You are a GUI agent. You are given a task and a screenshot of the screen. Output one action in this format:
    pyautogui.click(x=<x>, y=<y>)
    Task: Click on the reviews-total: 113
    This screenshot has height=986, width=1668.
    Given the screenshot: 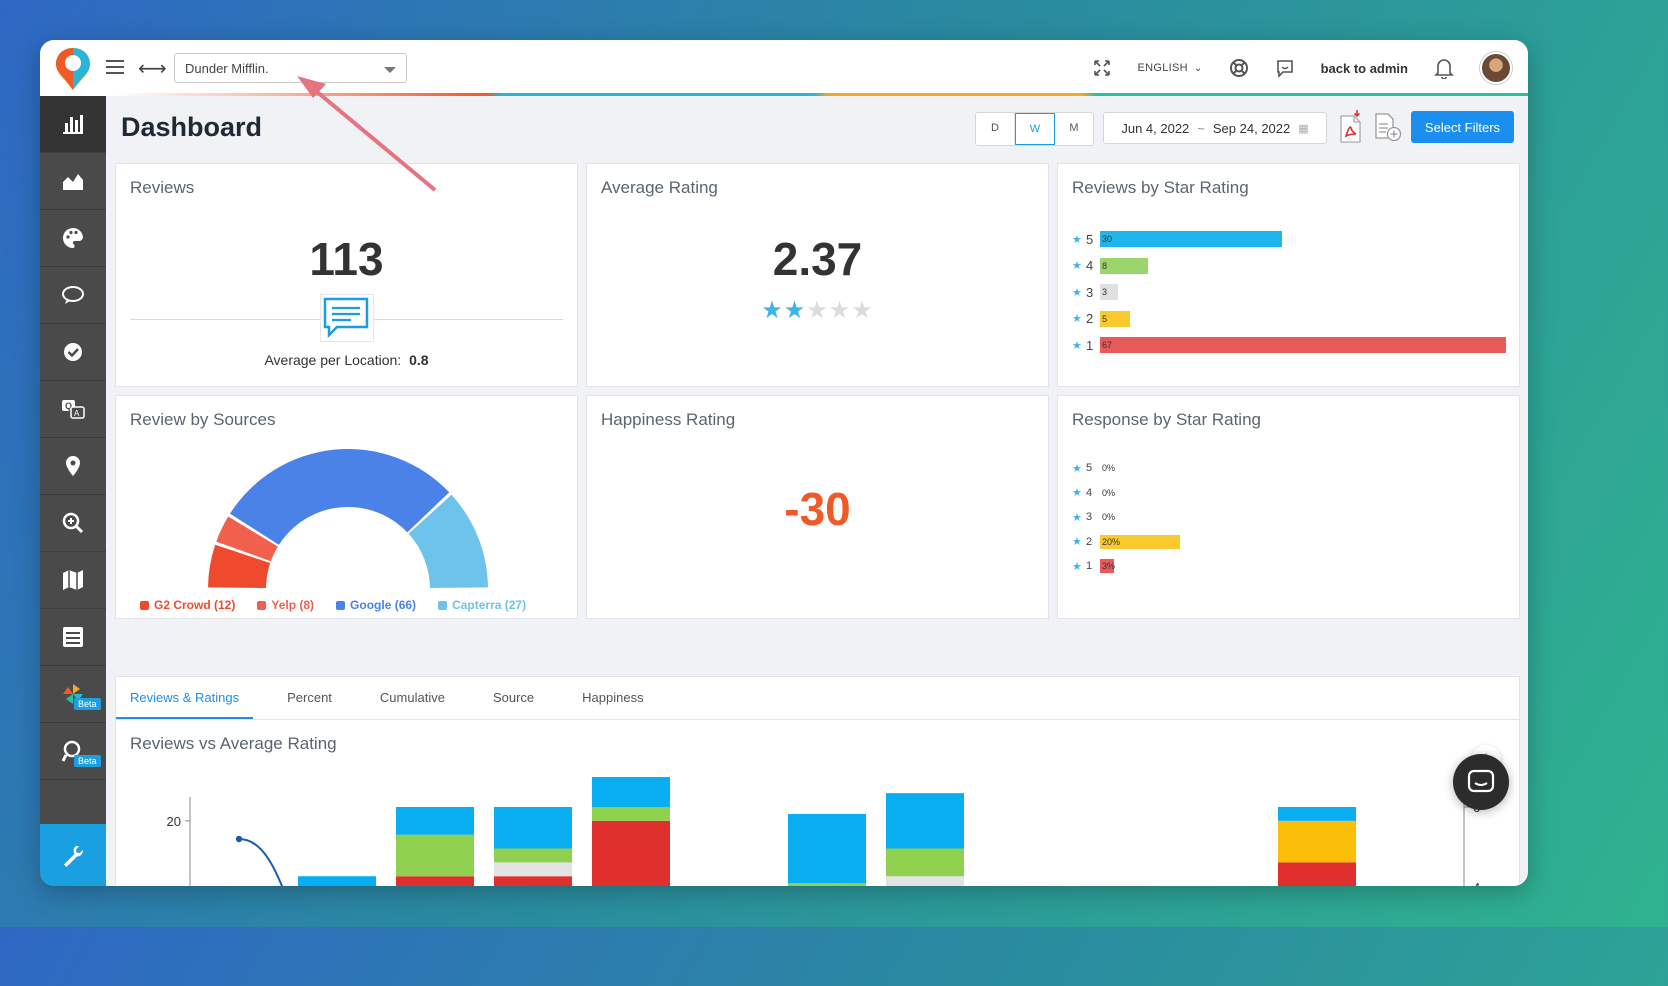 What is the action you would take?
    pyautogui.click(x=346, y=259)
    